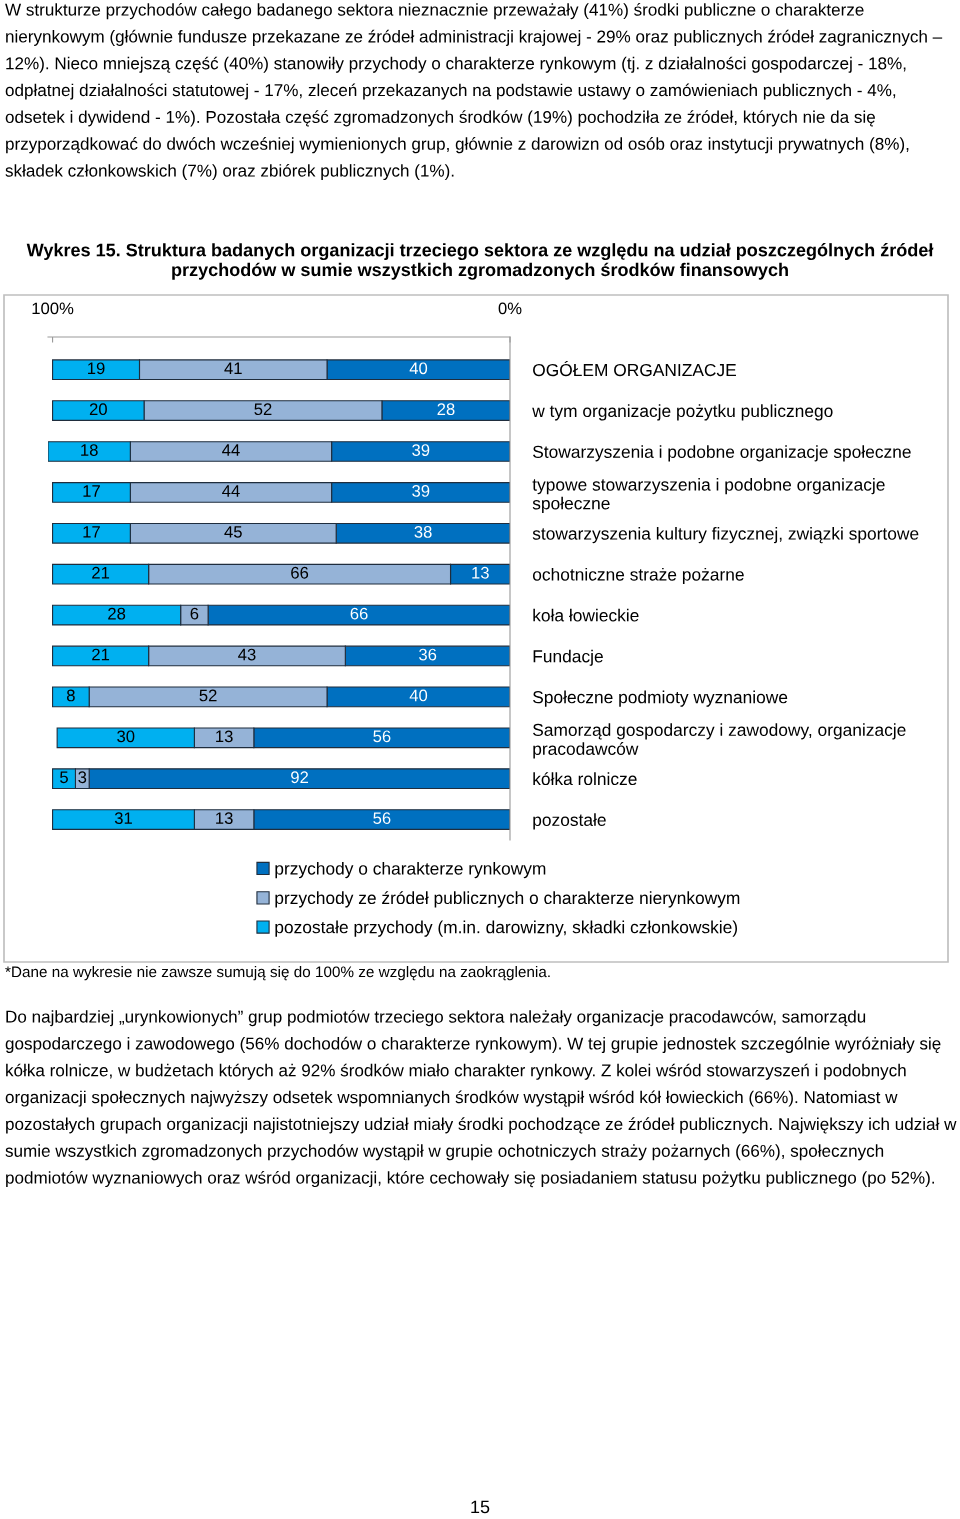 This screenshot has width=960, height=1519. What do you see at coordinates (722, 453) in the screenshot?
I see `y-tick-label: Stowarzyszenia i podobne organizacje społeczne` at bounding box center [722, 453].